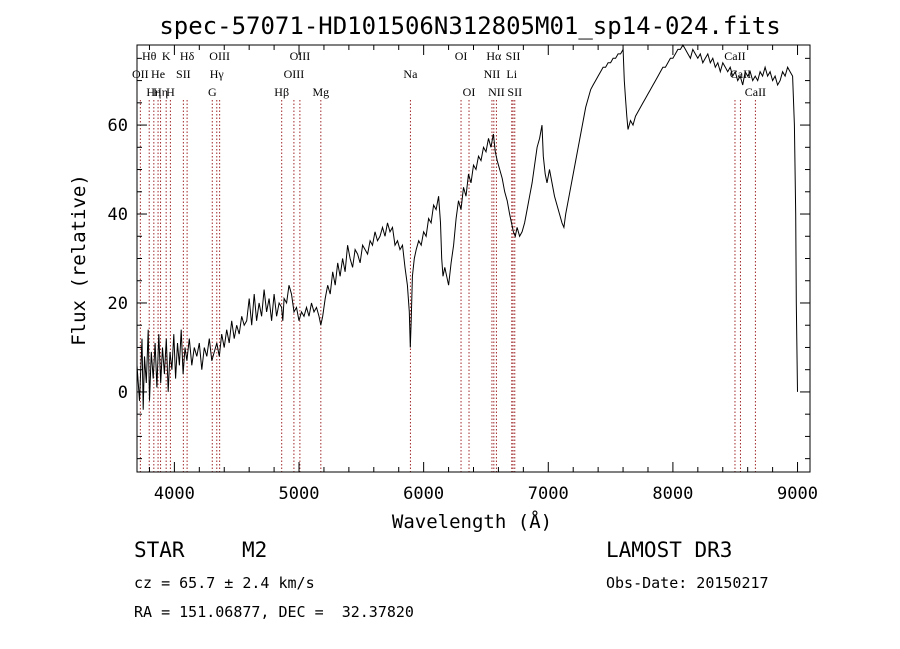 This screenshot has height=649, width=900. What do you see at coordinates (511, 74) in the screenshot?
I see `line-marker-label: Li` at bounding box center [511, 74].